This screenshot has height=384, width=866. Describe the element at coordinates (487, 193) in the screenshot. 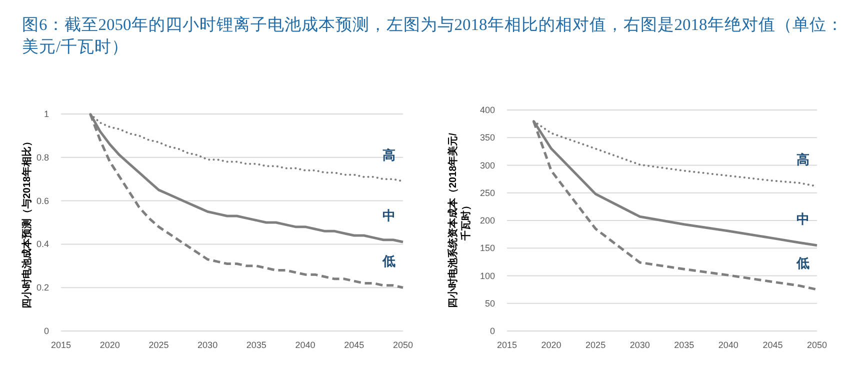

I see `y-tick-label: 250` at that location.